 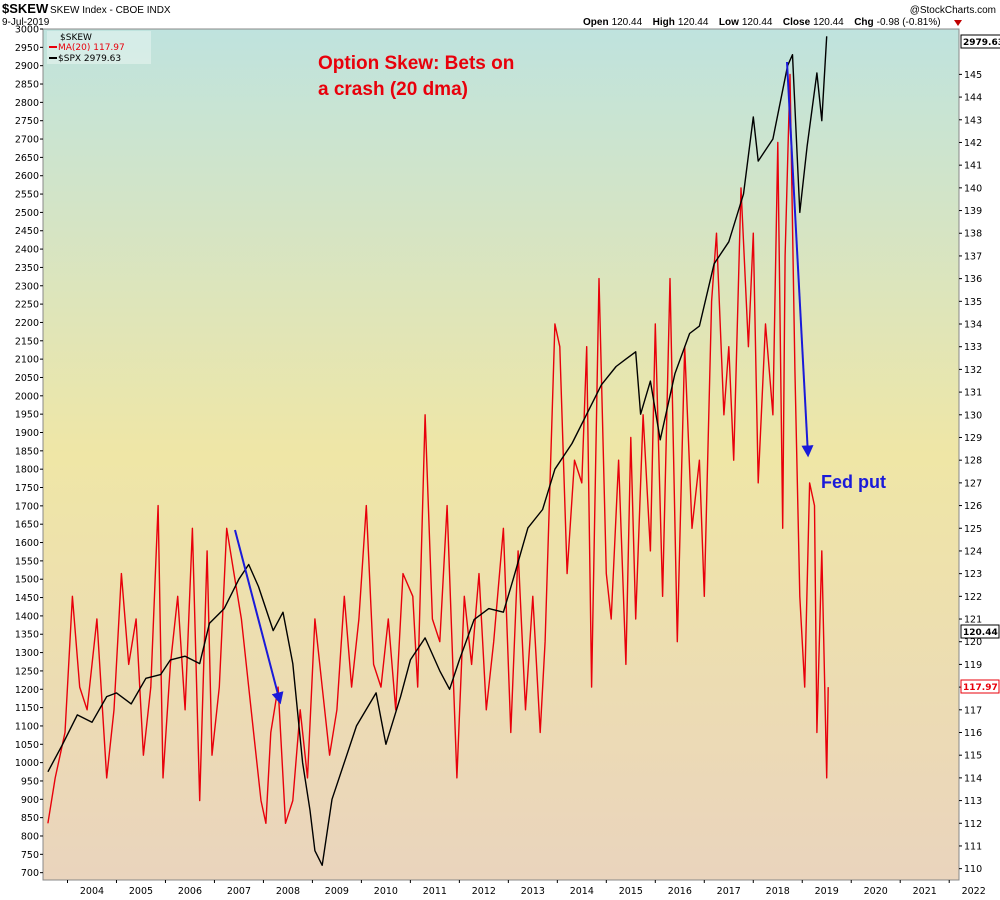 What do you see at coordinates (729, 891) in the screenshot?
I see `x-tick-label: 2017` at bounding box center [729, 891].